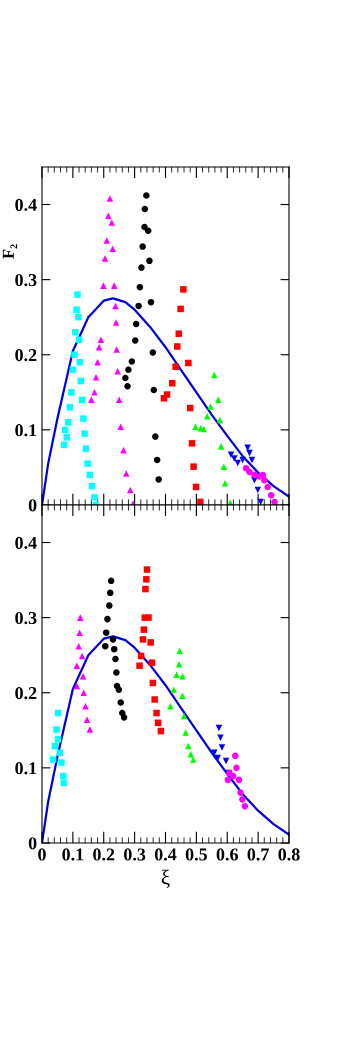  I want to click on x-tick-label: 0, so click(42, 854).